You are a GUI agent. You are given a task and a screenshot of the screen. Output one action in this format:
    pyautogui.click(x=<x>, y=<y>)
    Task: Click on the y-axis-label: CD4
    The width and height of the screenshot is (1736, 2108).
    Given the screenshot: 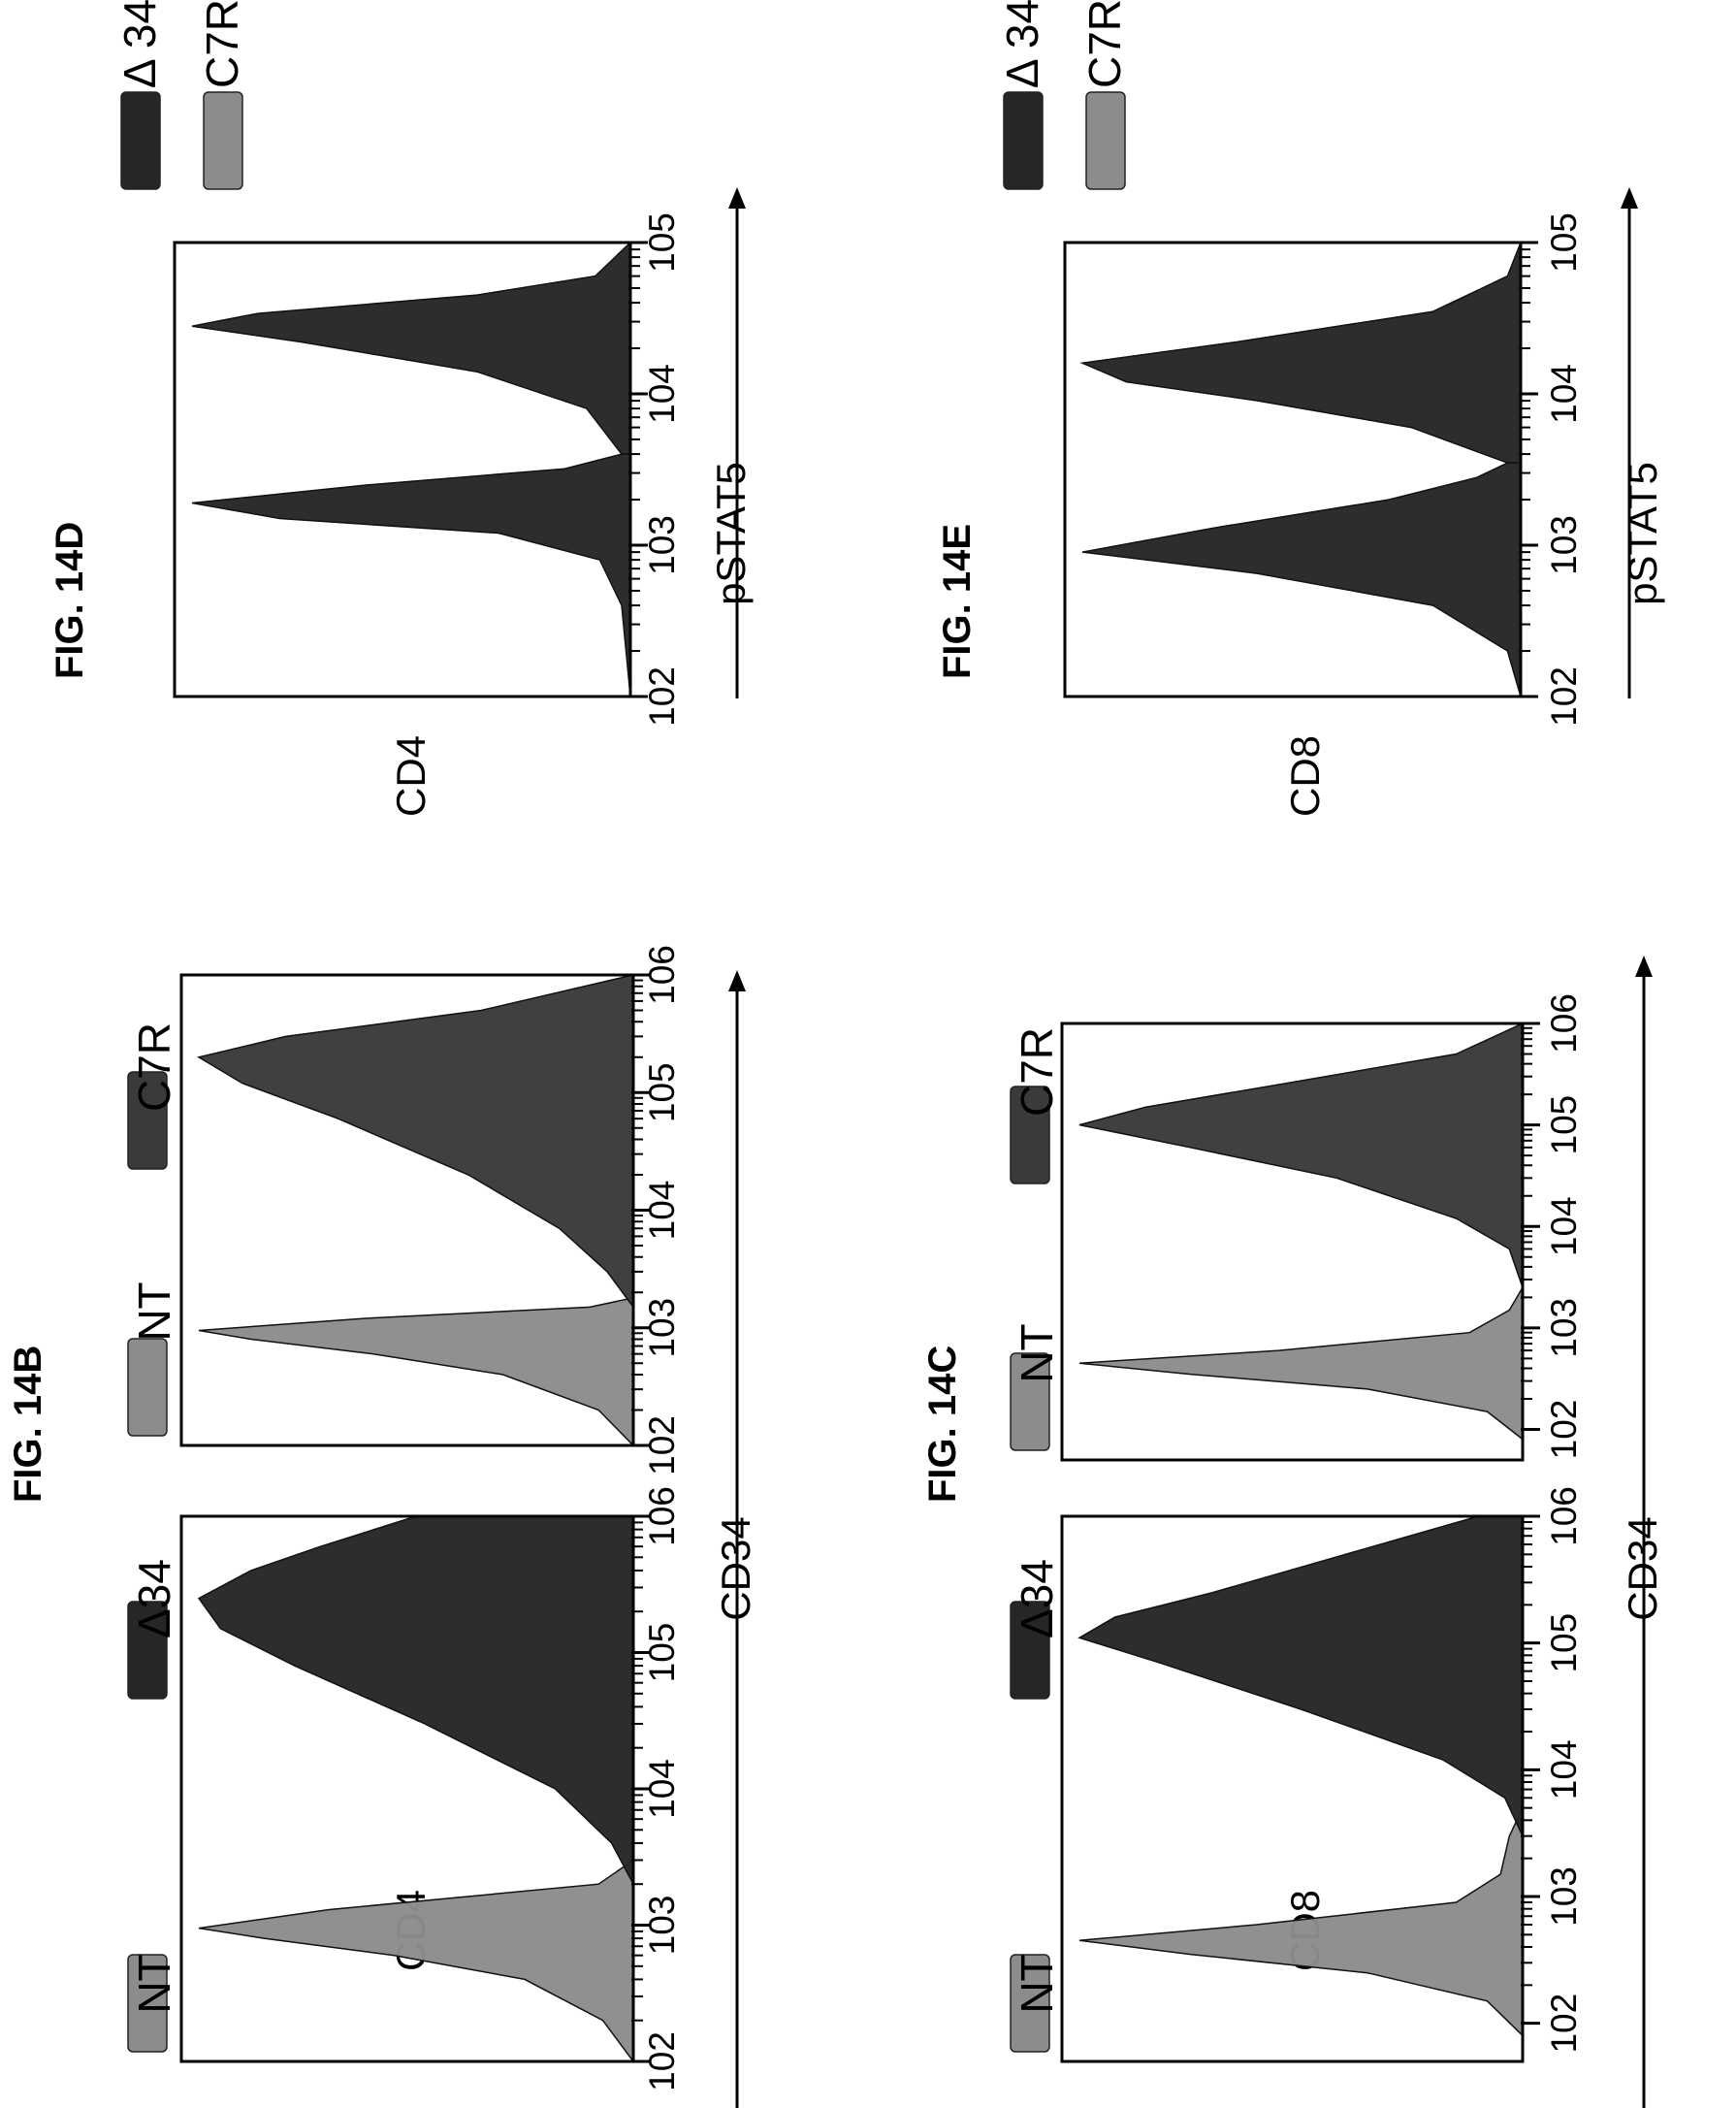 What is the action you would take?
    pyautogui.click(x=411, y=776)
    